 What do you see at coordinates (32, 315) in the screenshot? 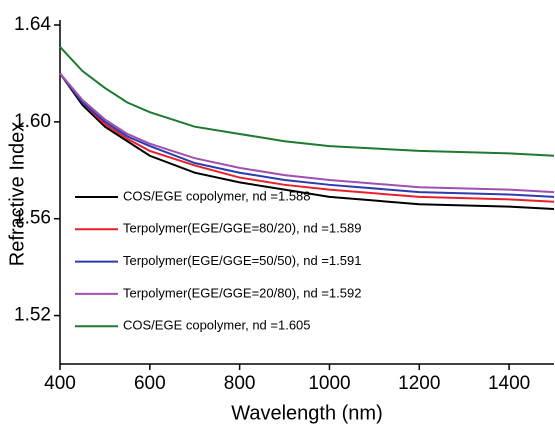
I see `y-tick-label: 1.52` at bounding box center [32, 315].